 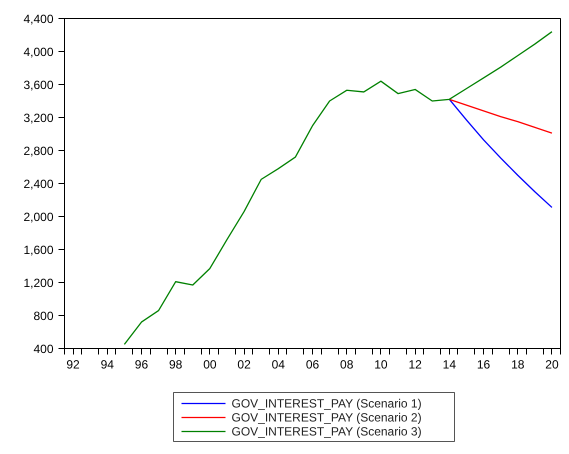 What do you see at coordinates (279, 365) in the screenshot?
I see `x-tick-label: 04` at bounding box center [279, 365].